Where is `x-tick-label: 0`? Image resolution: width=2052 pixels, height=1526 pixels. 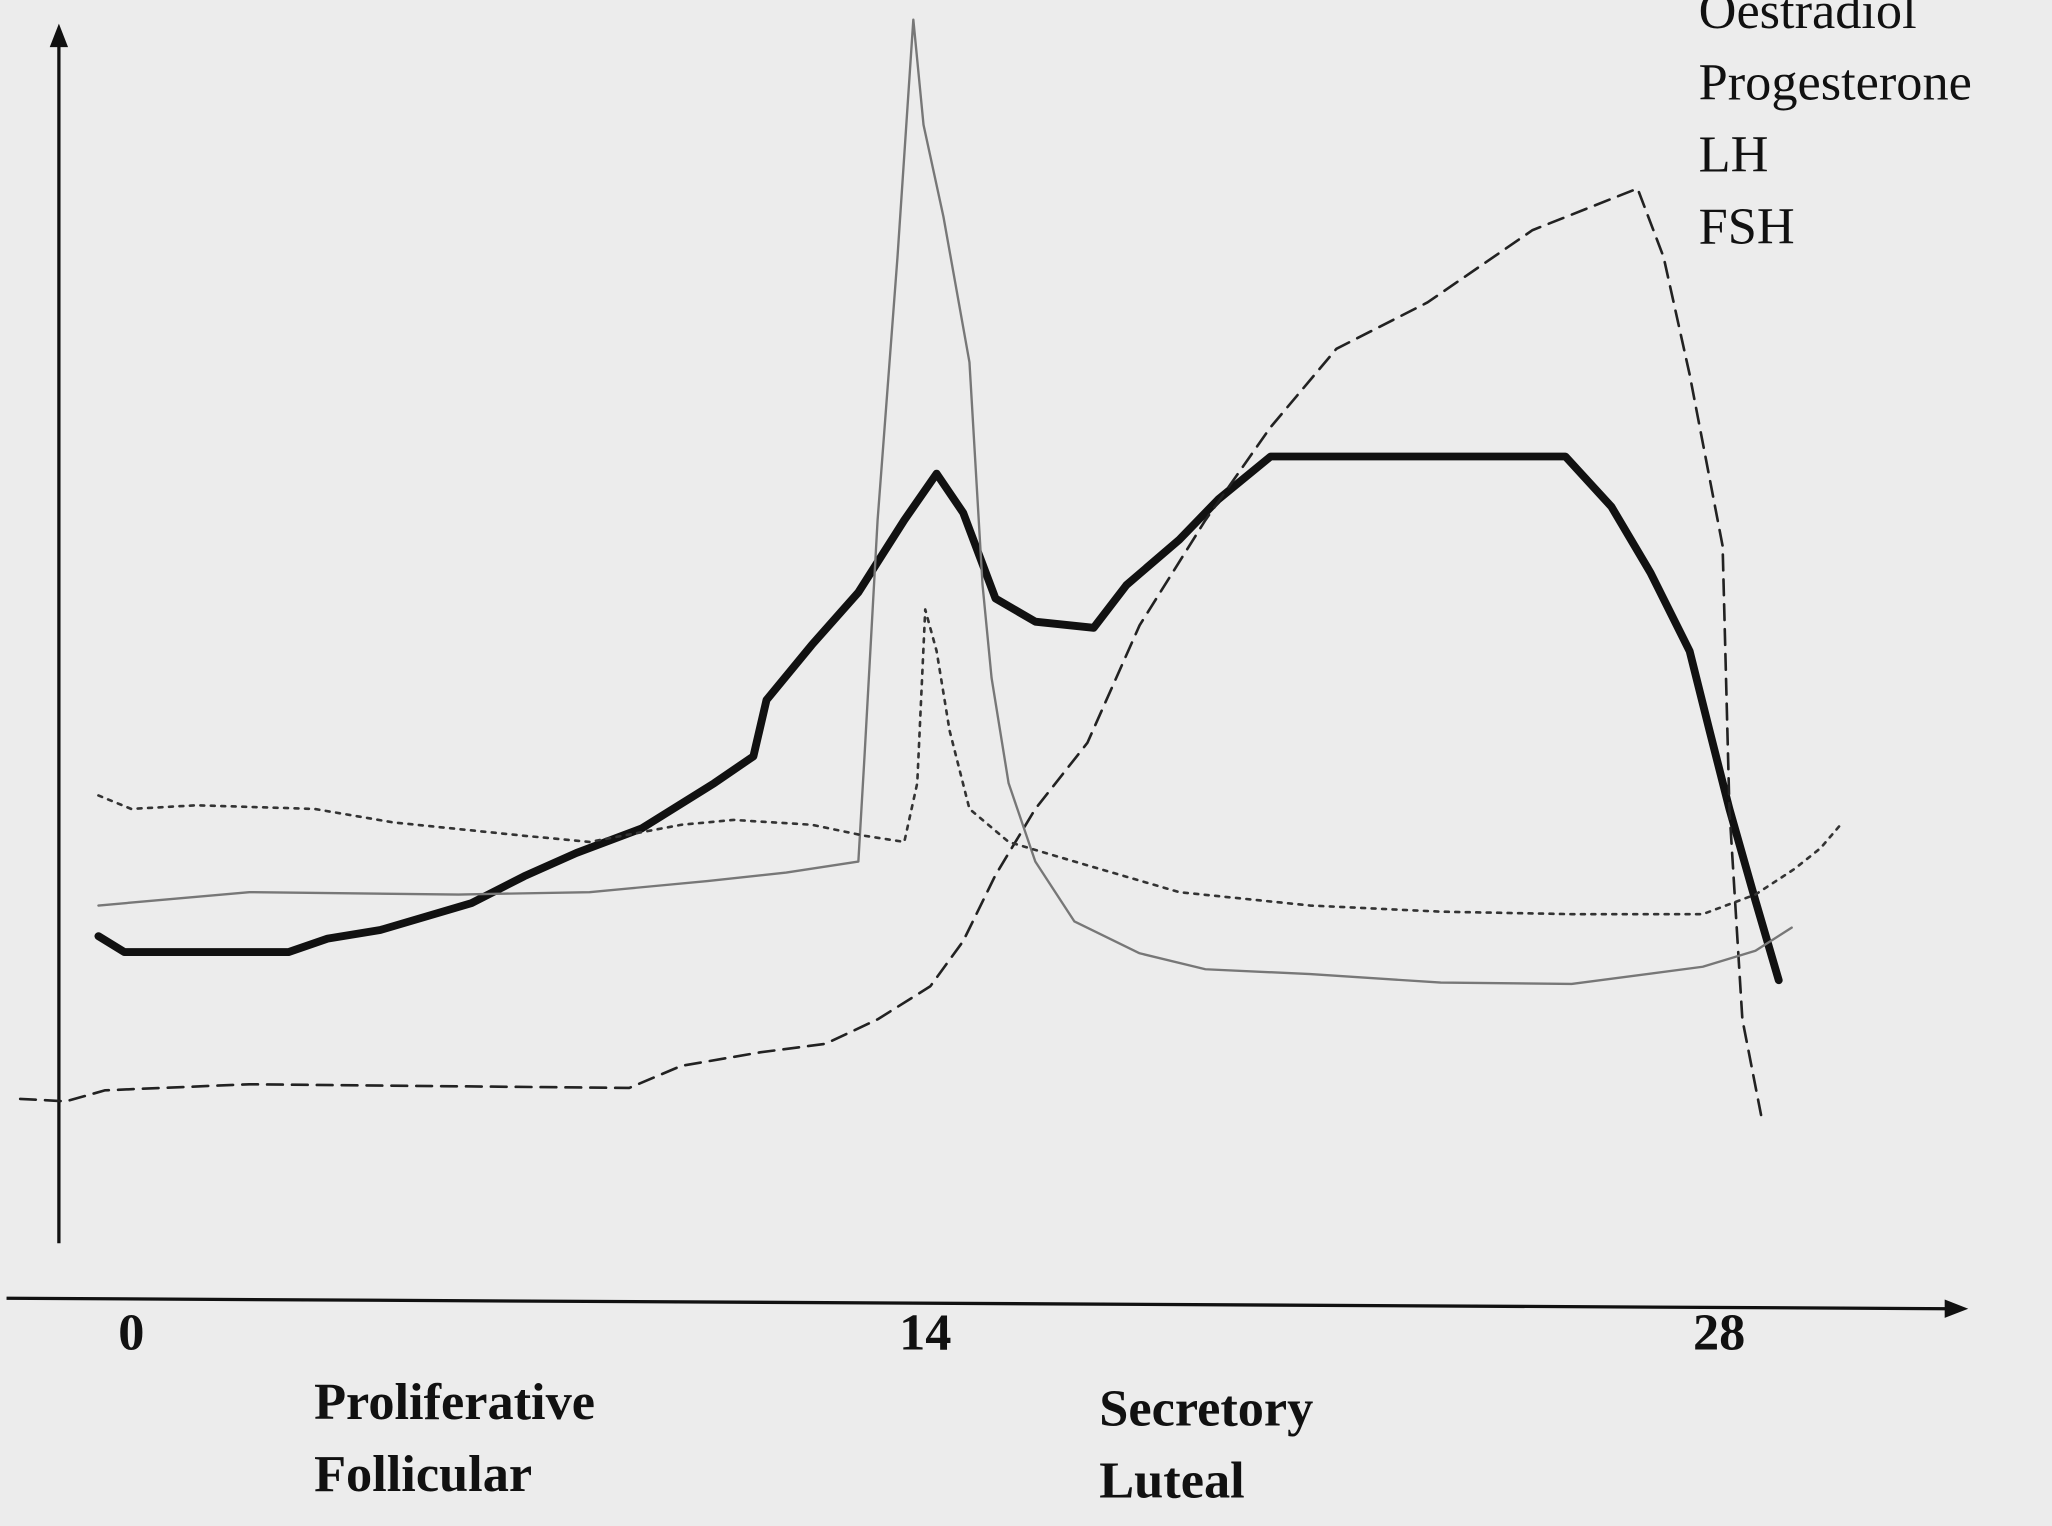
x-tick-label: 0 is located at coordinates (131, 1333).